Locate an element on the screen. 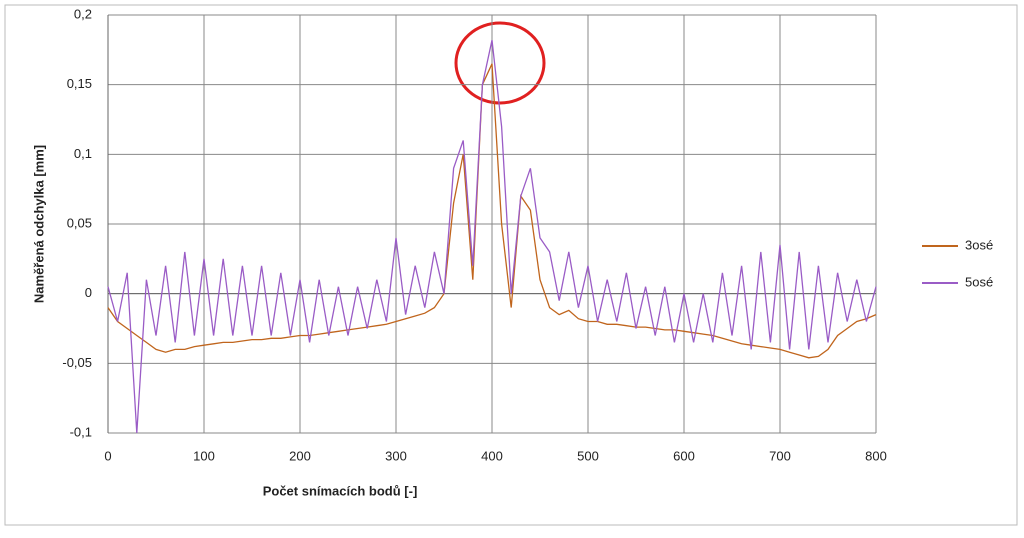  y-tick-label: -0,05 is located at coordinates (77, 362).